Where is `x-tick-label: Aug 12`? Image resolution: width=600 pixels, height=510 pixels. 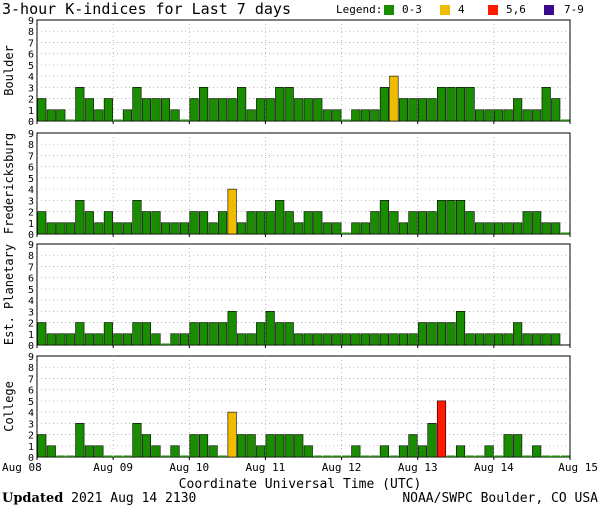
x-tick-label: Aug 12 is located at coordinates (342, 467).